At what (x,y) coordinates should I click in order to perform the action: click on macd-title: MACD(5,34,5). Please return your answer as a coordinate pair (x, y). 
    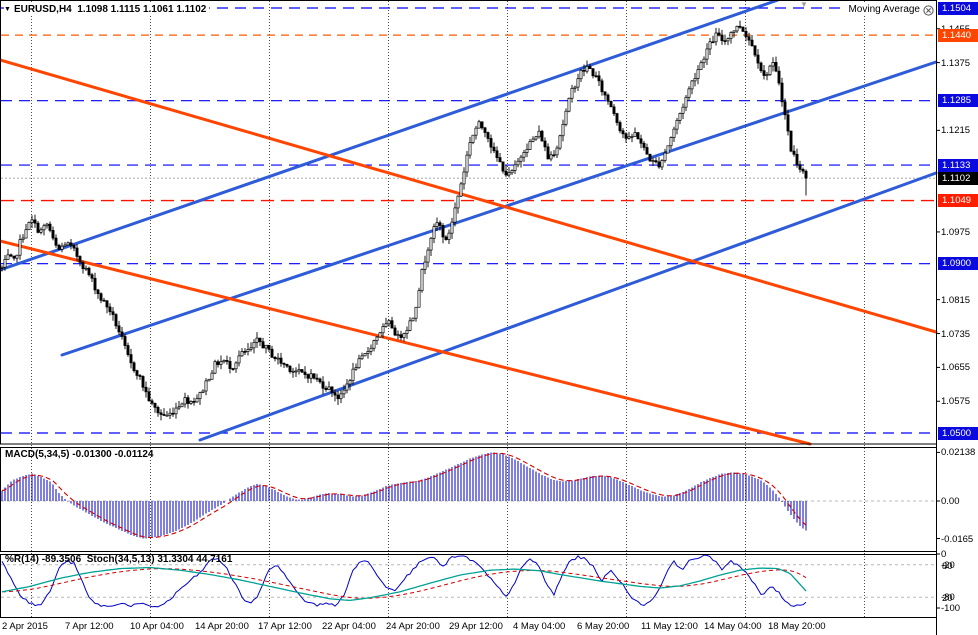
    Looking at the image, I should click on (37, 454).